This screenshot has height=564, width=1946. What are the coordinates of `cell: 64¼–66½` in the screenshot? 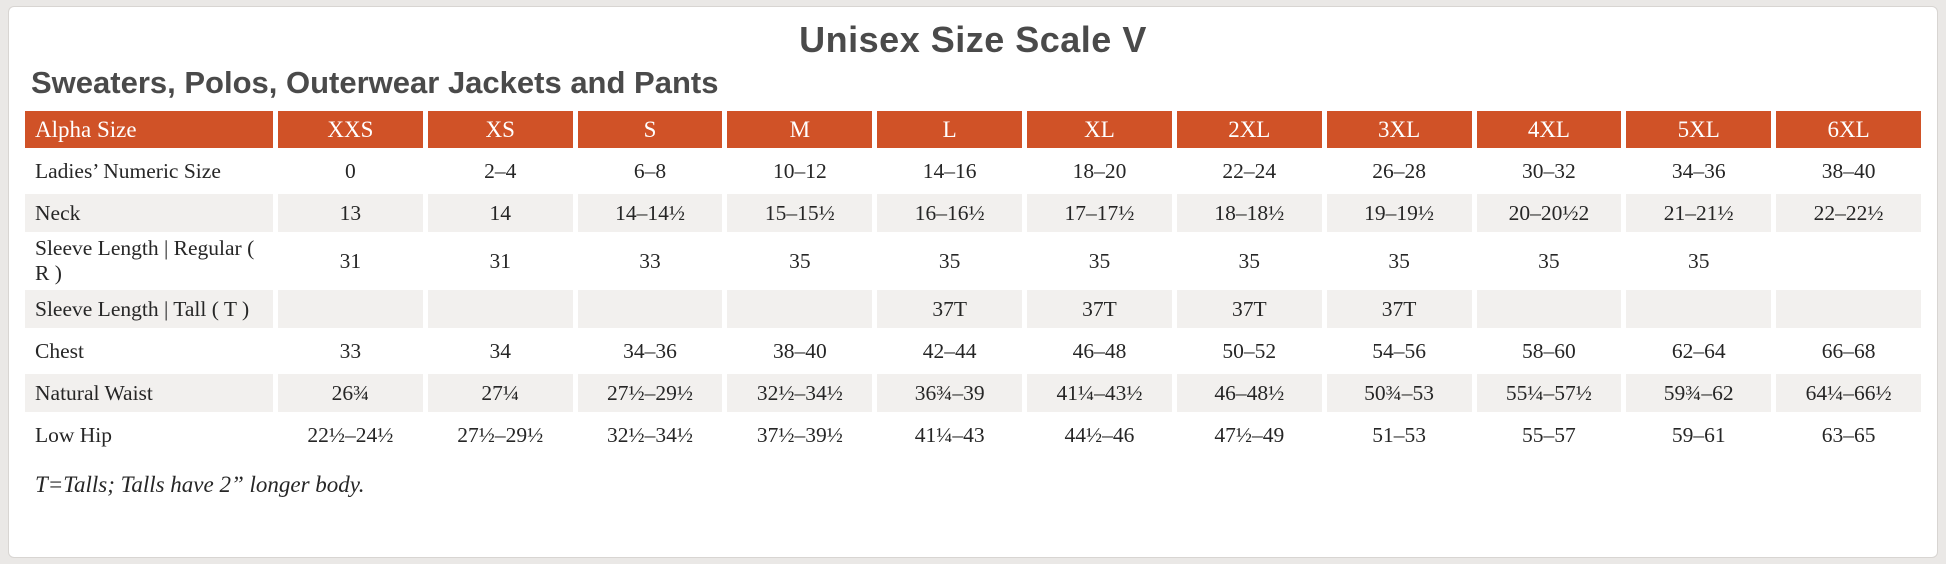 It's located at (1848, 393).